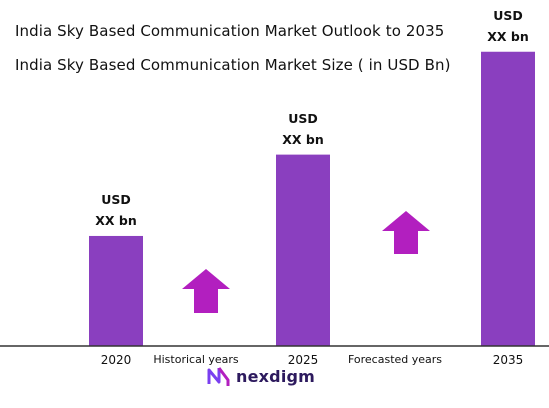 The image size is (549, 408). Describe the element at coordinates (303, 250) in the screenshot. I see `bar-2025` at that location.